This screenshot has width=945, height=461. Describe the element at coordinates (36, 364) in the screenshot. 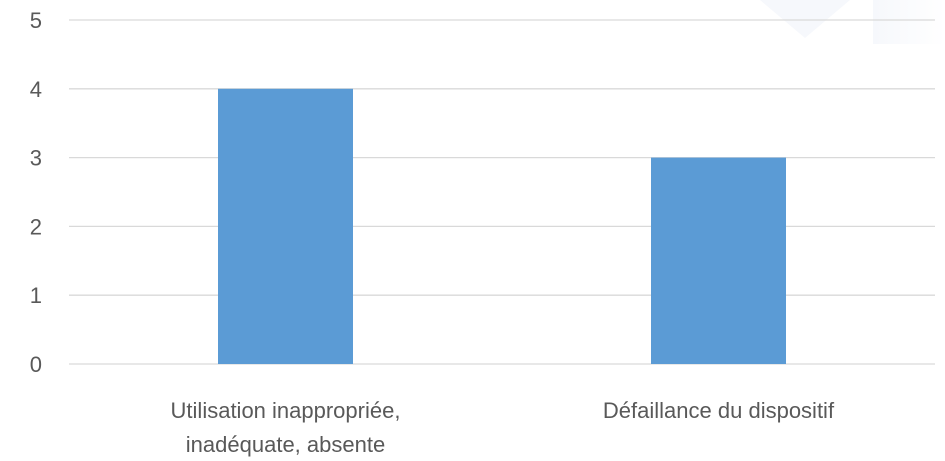

I see `y-tick-label: 0` at that location.